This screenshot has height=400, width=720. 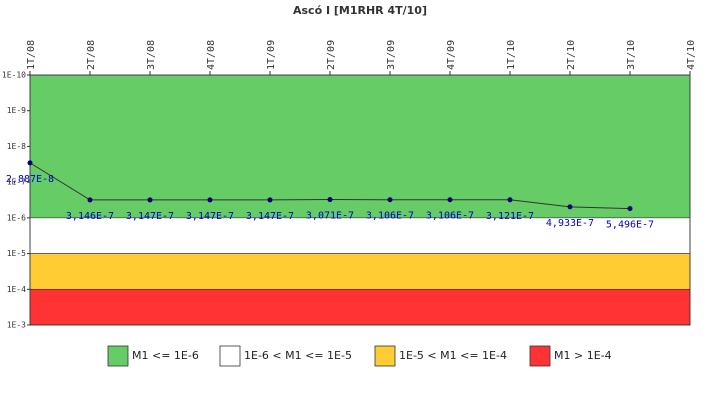 I want to click on y-tick-label: 1E-4, so click(x=16, y=289).